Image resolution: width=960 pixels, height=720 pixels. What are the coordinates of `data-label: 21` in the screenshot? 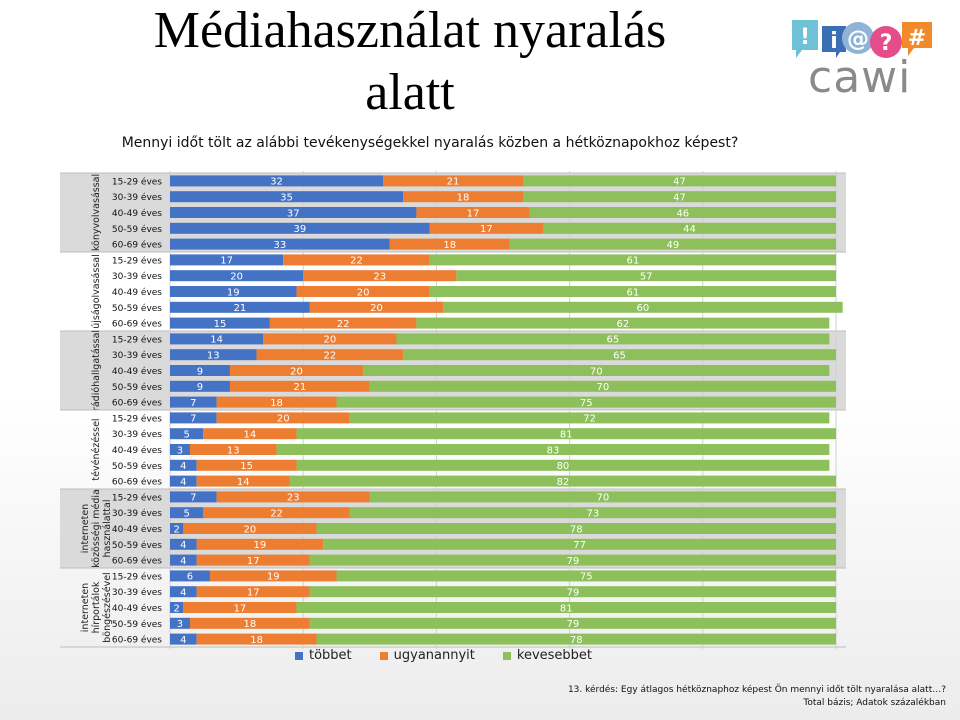 It's located at (300, 387).